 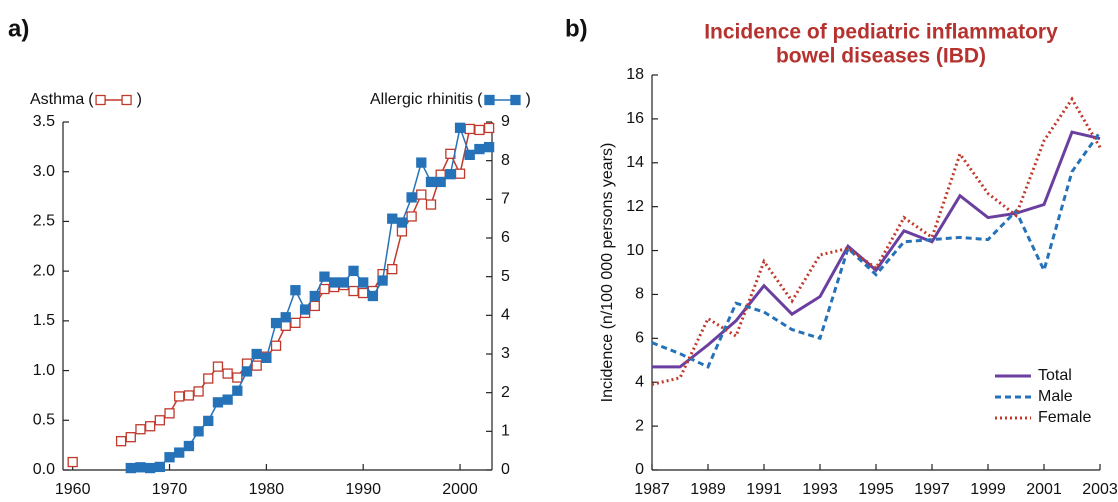 I want to click on y-tick-label: 18, so click(x=635, y=74).